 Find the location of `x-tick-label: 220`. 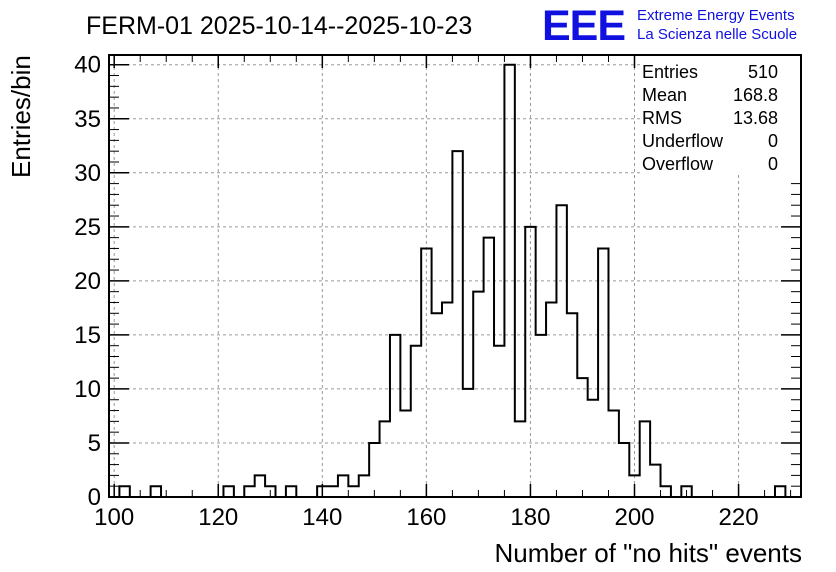

x-tick-label: 220 is located at coordinates (739, 517).